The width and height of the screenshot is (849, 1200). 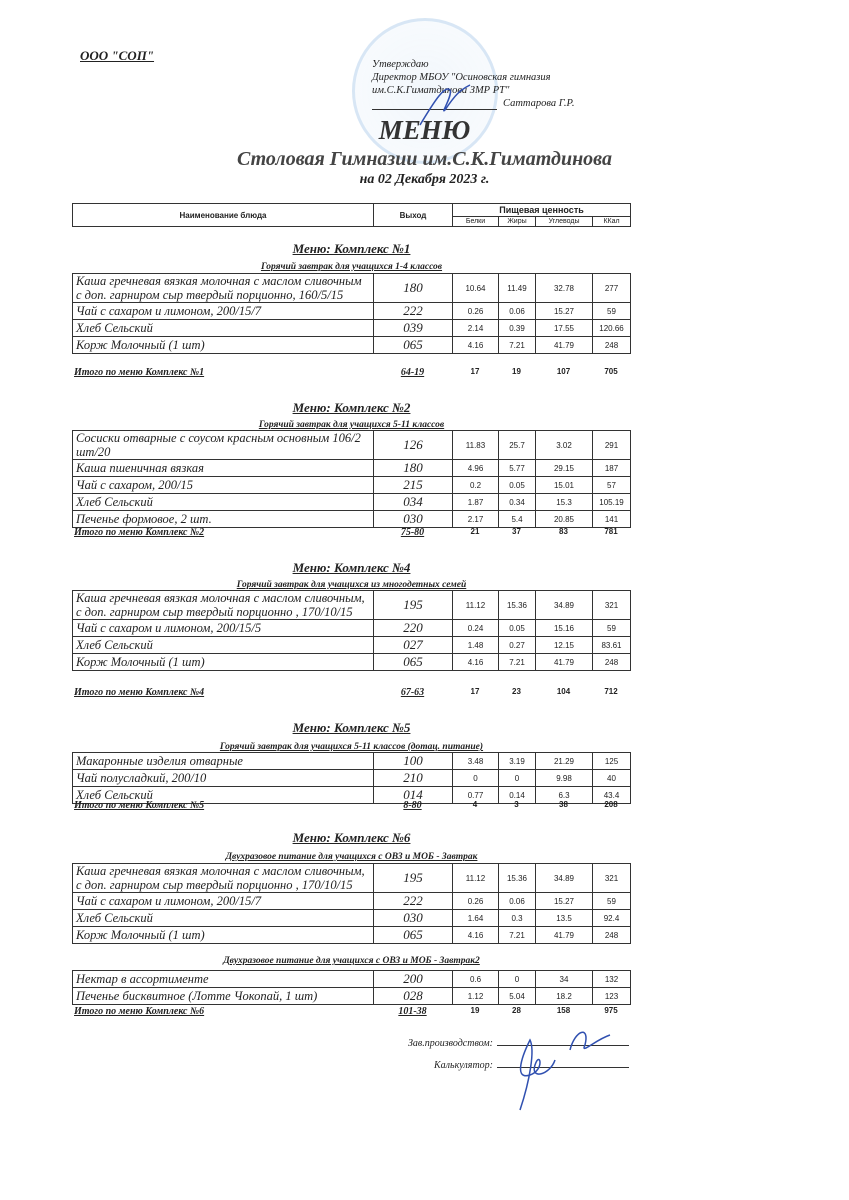 I want to click on dish-kcal: 83.61, so click(x=611, y=645).